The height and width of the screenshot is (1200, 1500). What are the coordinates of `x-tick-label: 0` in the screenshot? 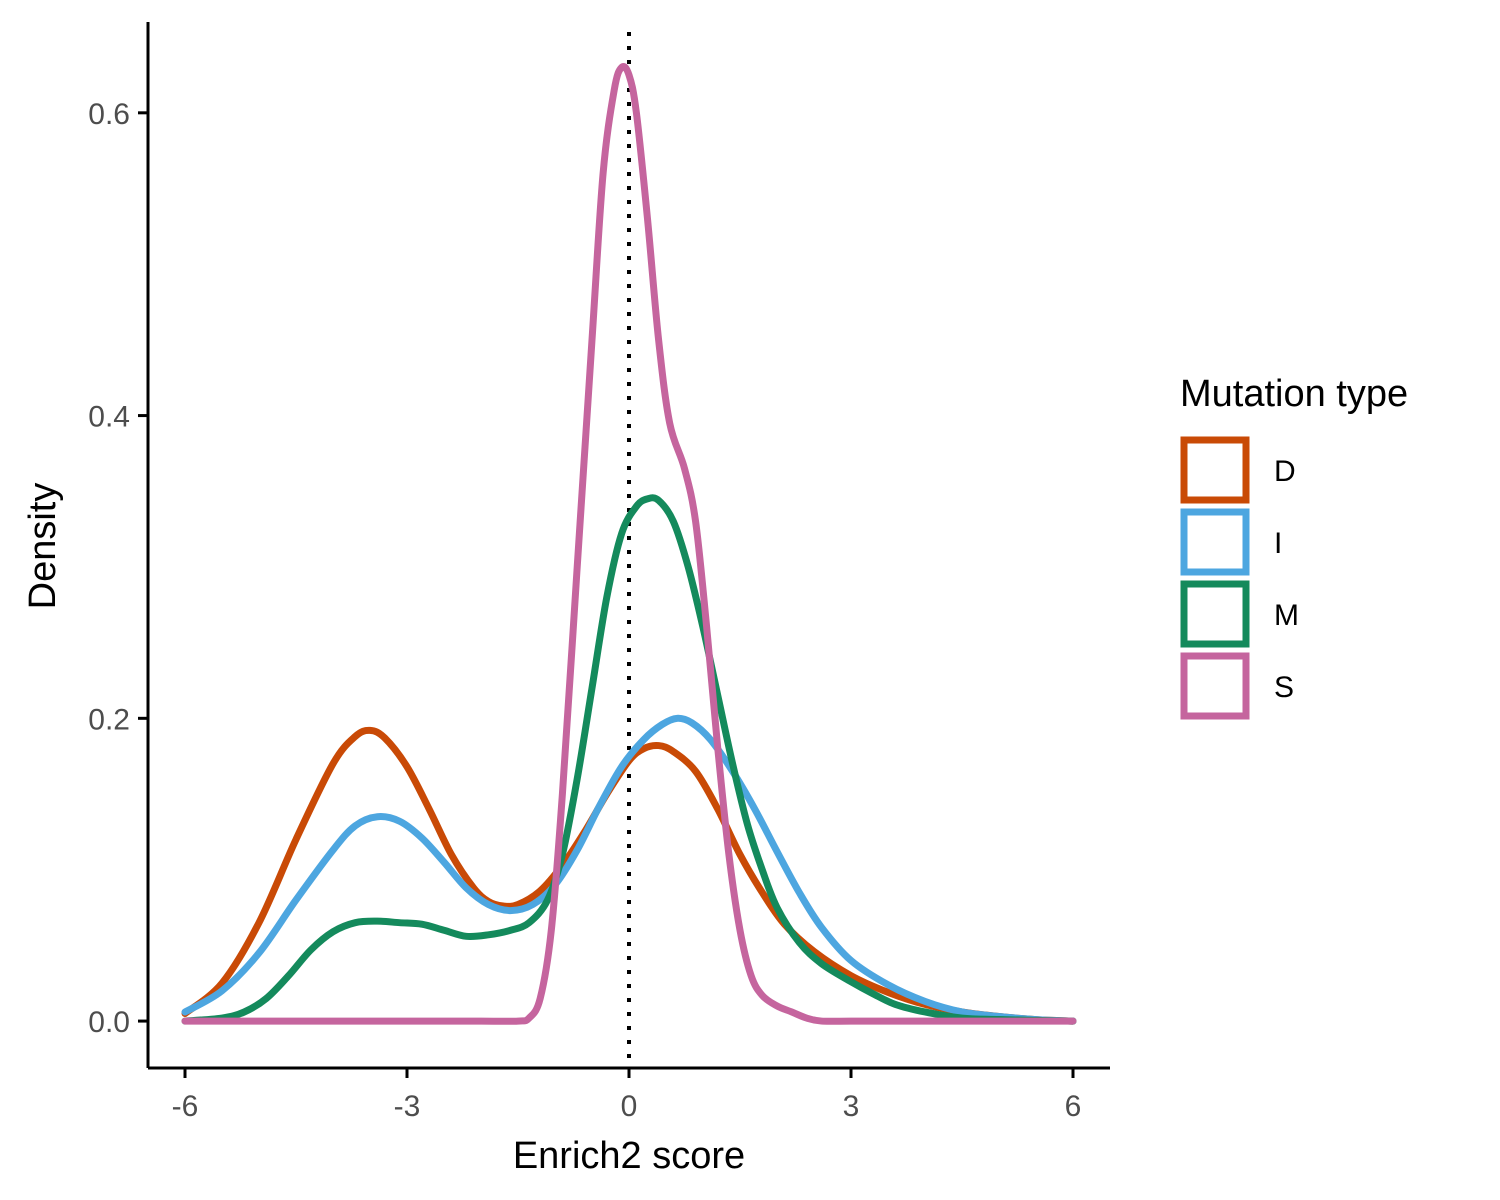 It's located at (629, 1106).